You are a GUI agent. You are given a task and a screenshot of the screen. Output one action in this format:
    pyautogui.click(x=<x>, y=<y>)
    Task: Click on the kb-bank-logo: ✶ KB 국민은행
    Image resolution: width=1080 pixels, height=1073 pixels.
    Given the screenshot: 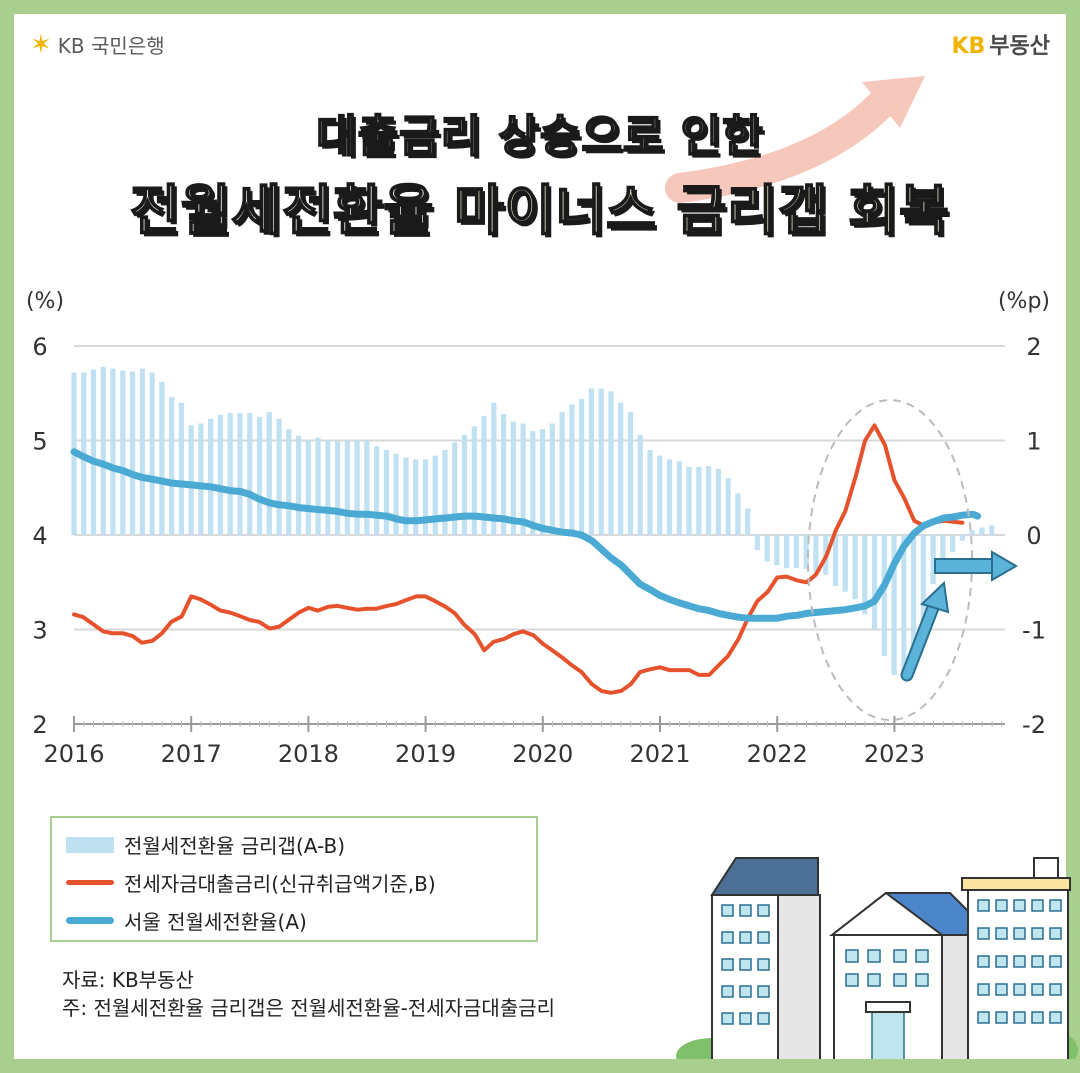 What is the action you would take?
    pyautogui.click(x=97, y=44)
    